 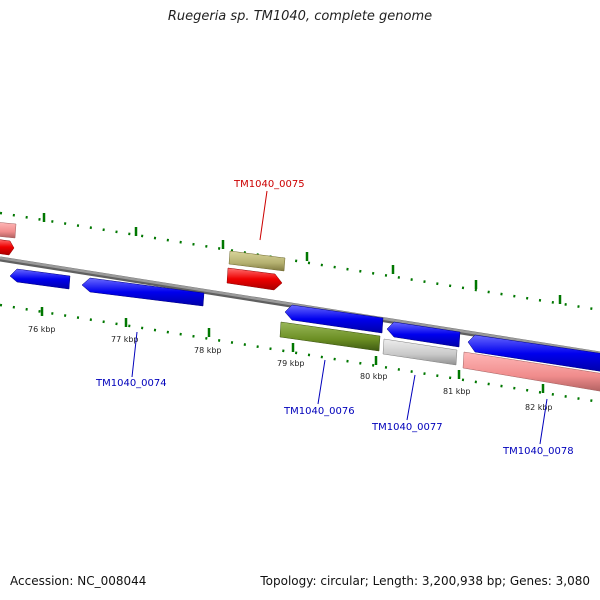 I want to click on scale-label-77kbp: 77 kbp, so click(x=125, y=339).